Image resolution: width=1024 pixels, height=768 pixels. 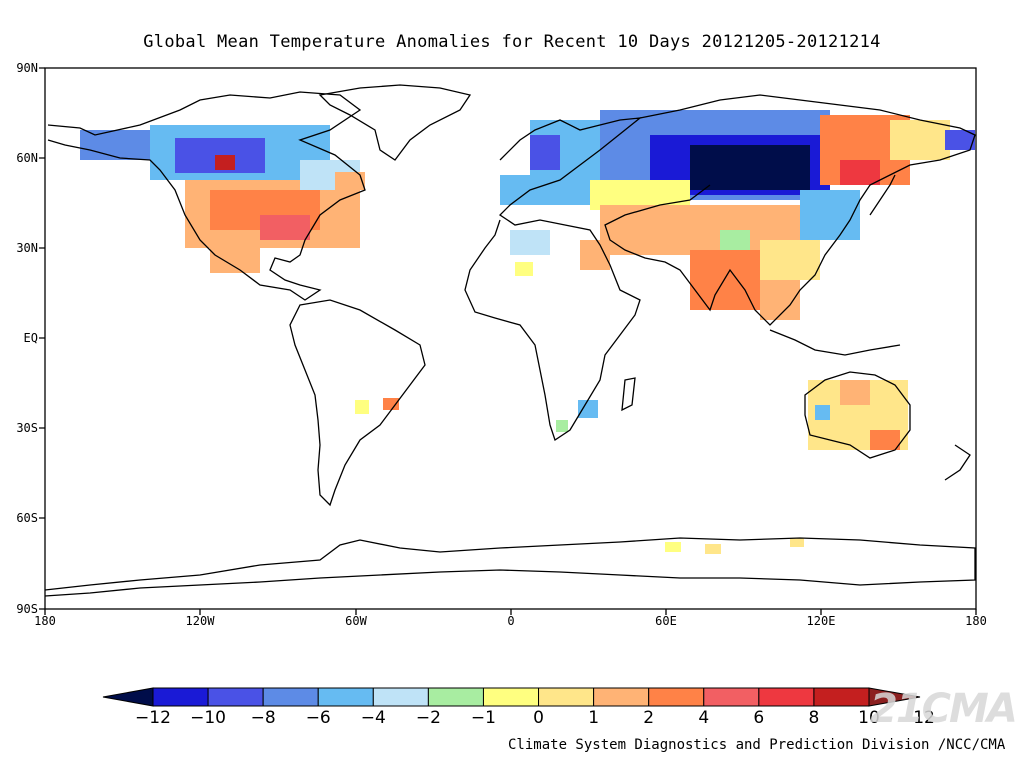 What do you see at coordinates (814, 718) in the screenshot?
I see `colorbar-label: 8` at bounding box center [814, 718].